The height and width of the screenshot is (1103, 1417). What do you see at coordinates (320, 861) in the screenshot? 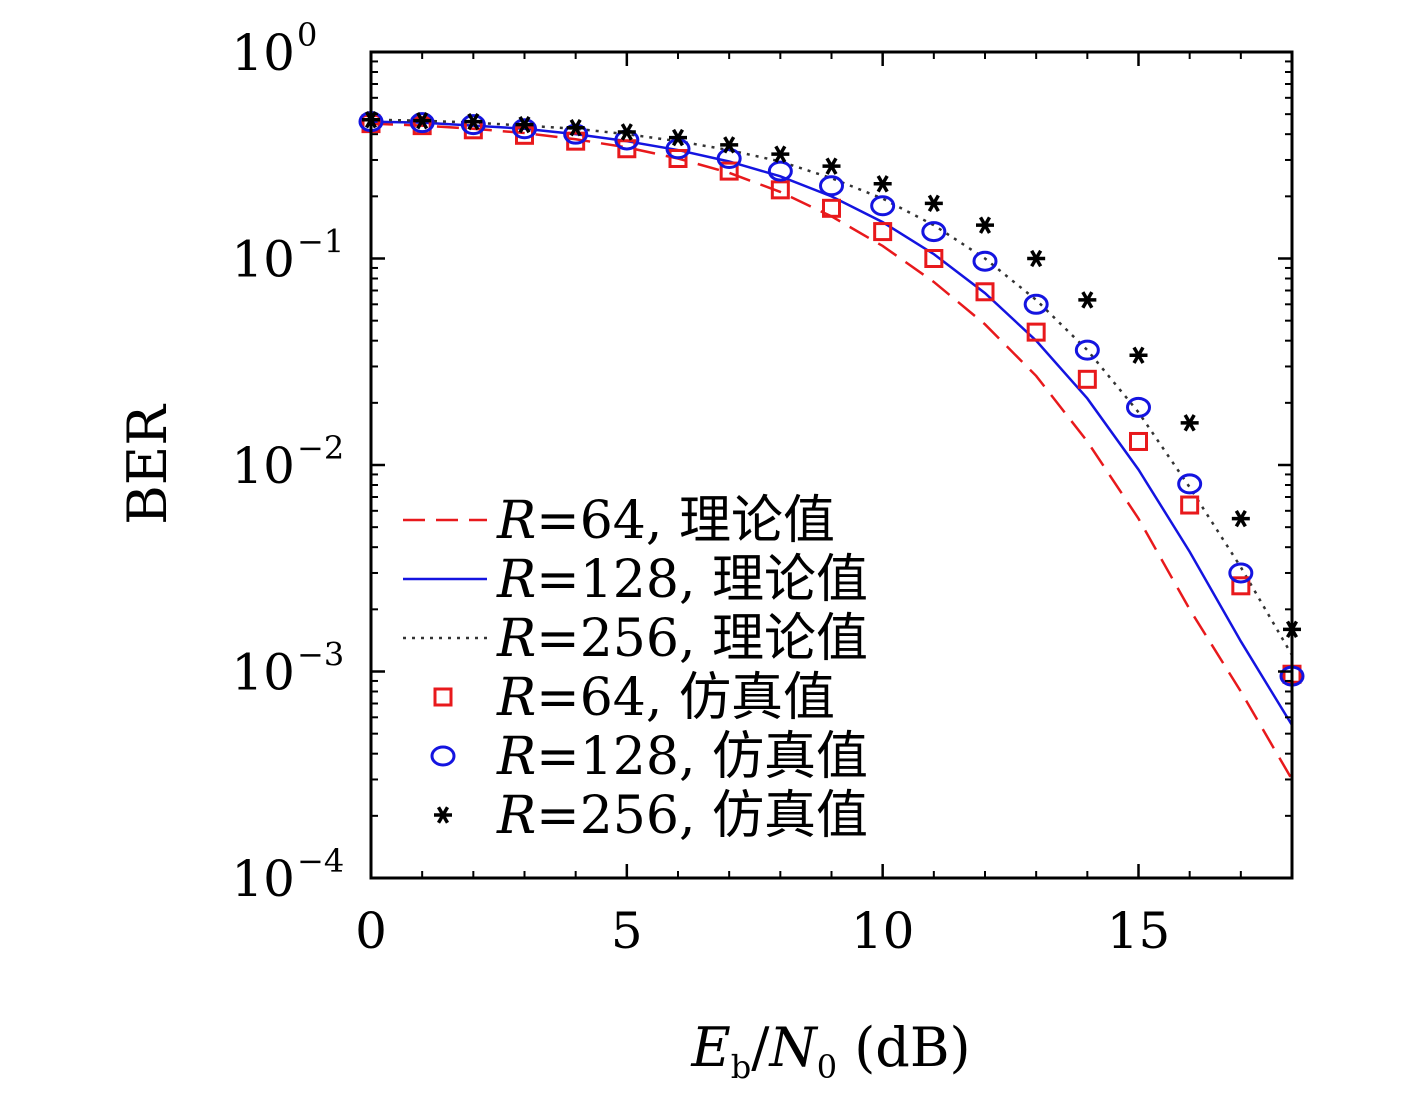
I see `y-tick-label-exp: −4` at bounding box center [320, 861].